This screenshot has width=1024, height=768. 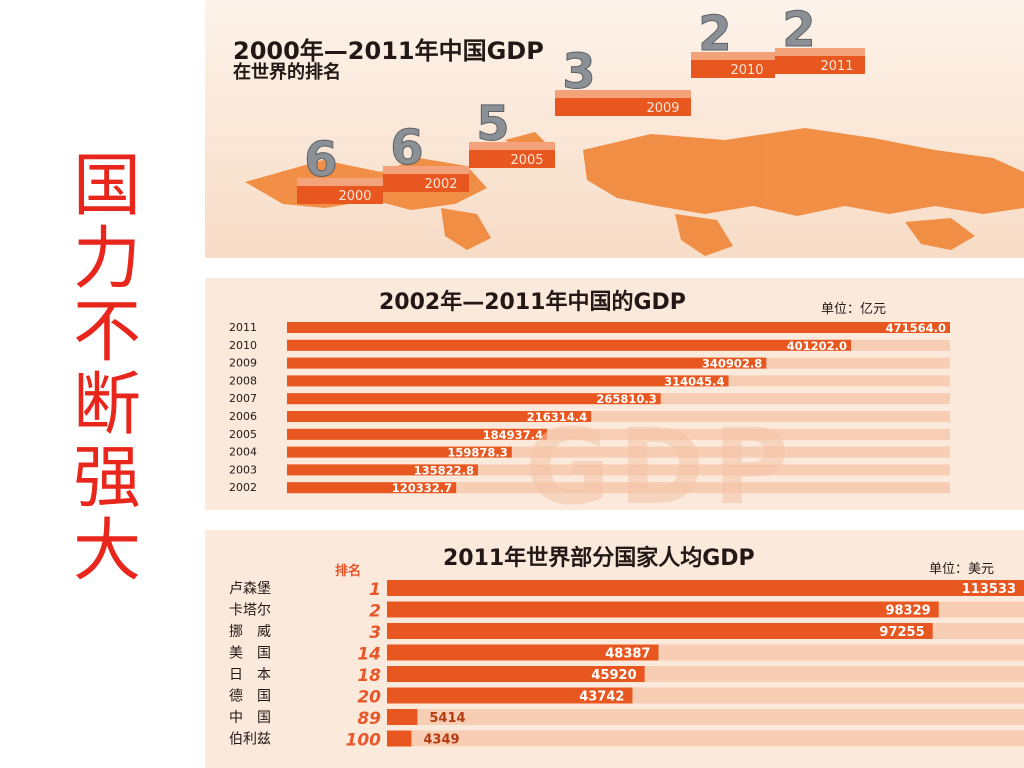 What do you see at coordinates (250, 697) in the screenshot?
I see `country-label: 德 国` at bounding box center [250, 697].